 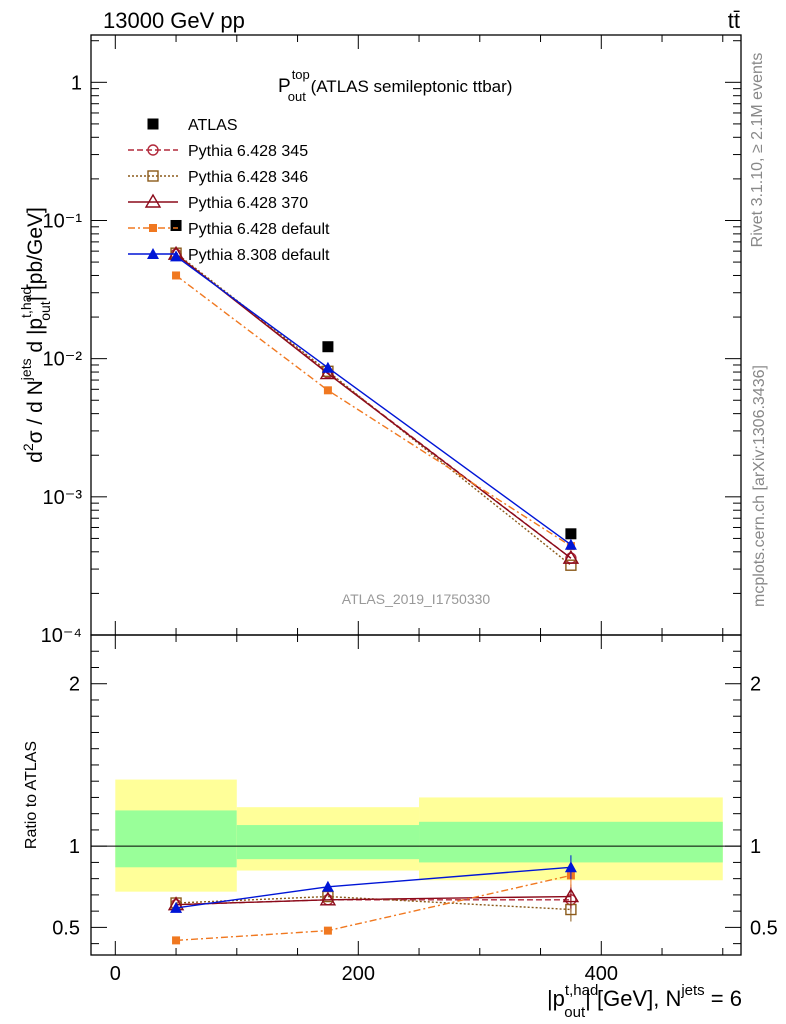 What do you see at coordinates (31, 795) in the screenshot?
I see `ratio-ylabel: Ratio to ATLAS` at bounding box center [31, 795].